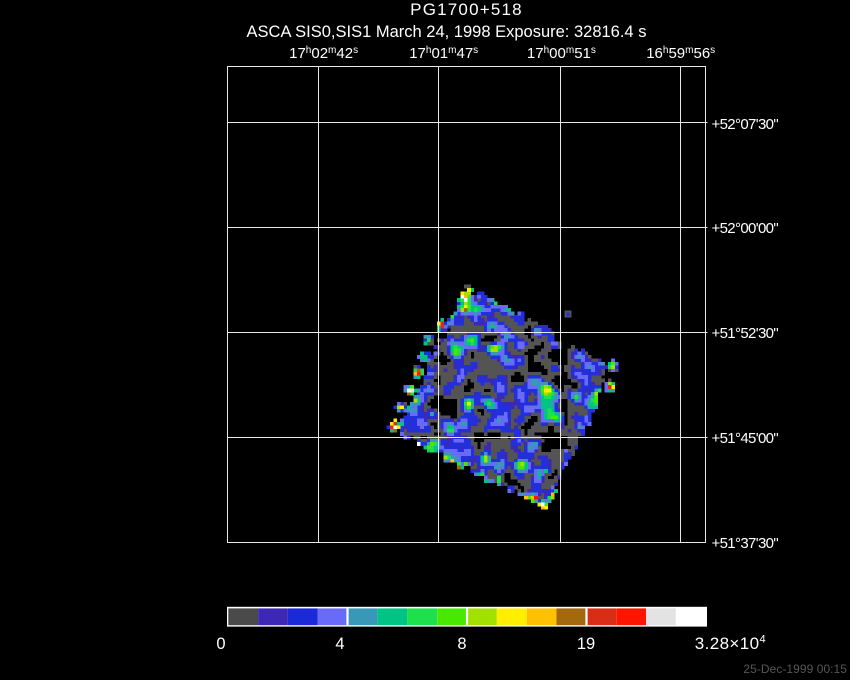  What do you see at coordinates (339, 644) in the screenshot?
I see `svg-text: 4` at bounding box center [339, 644].